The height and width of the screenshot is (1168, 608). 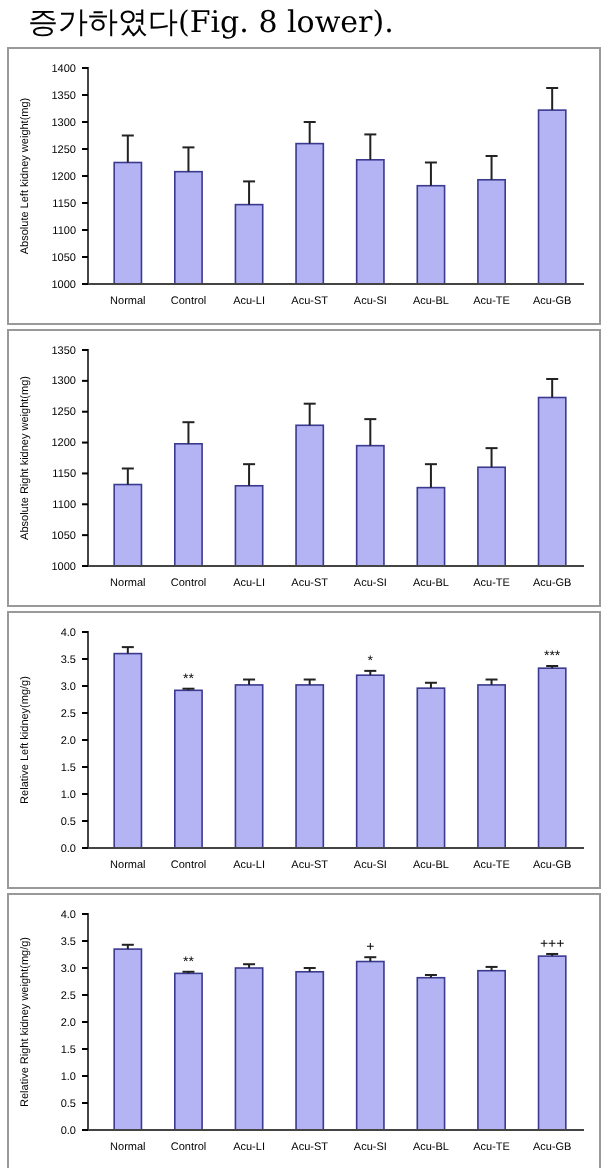 What do you see at coordinates (211, 22) in the screenshot?
I see `text: 증가하였다(Fig. 8 lower).` at bounding box center [211, 22].